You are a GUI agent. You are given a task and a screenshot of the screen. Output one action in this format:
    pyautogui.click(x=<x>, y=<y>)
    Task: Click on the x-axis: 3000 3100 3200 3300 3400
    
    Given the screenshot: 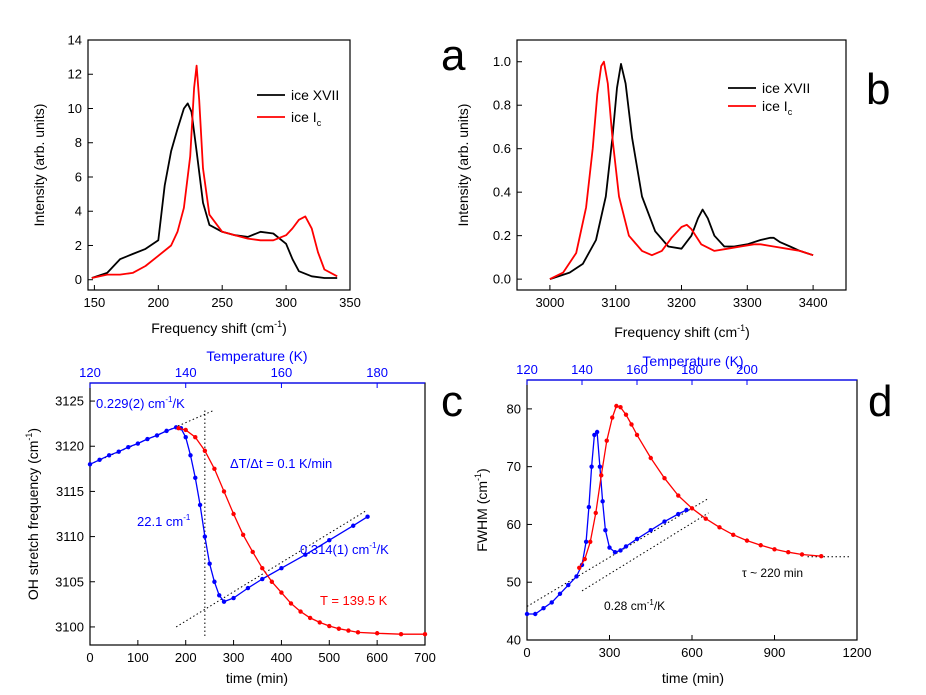 What is the action you would take?
    pyautogui.click(x=681, y=297)
    